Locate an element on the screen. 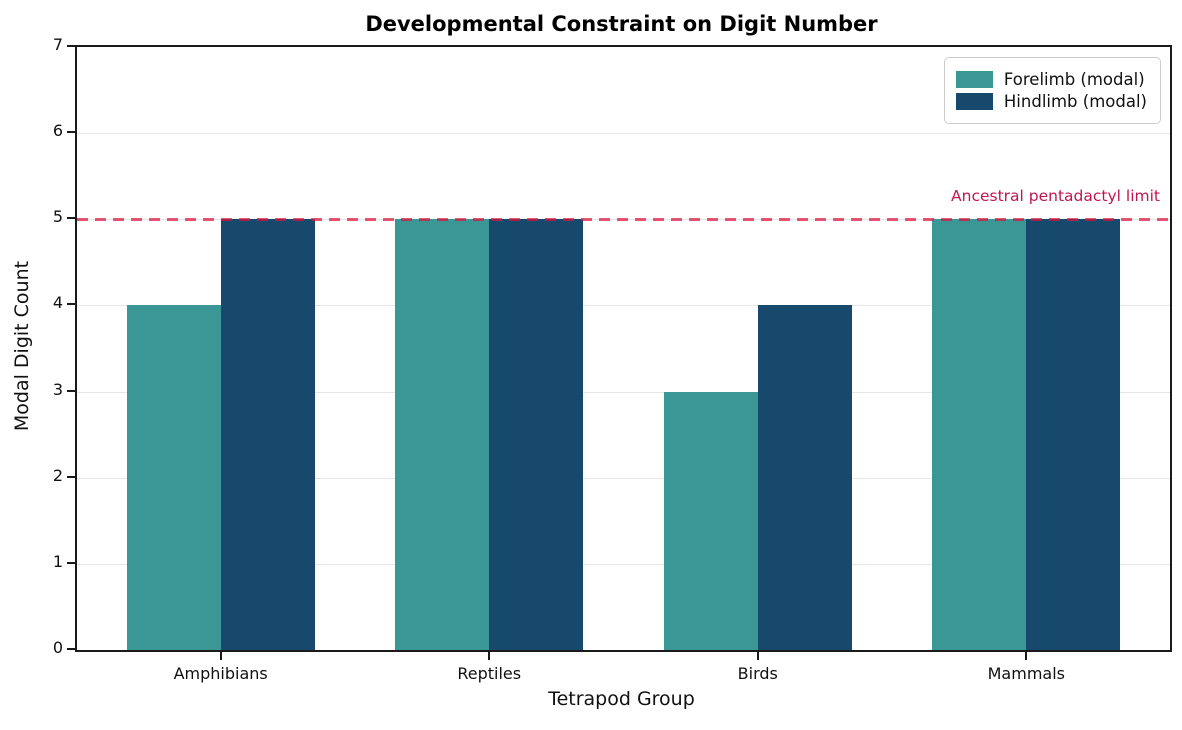  hindlimb-swatch-icon is located at coordinates (974, 101).